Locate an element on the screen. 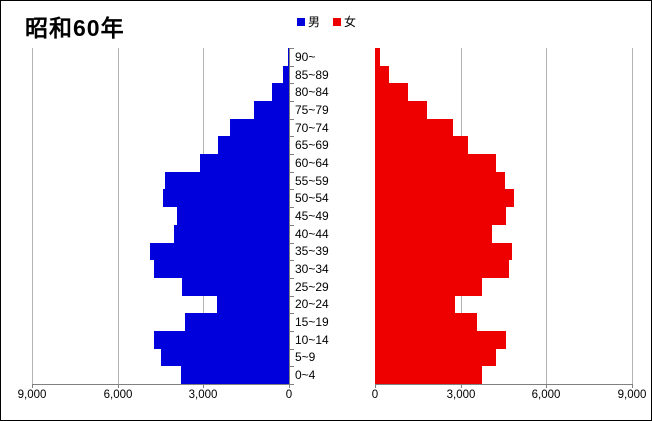 Image resolution: width=652 pixels, height=421 pixels. age-label: 70~74 is located at coordinates (312, 127).